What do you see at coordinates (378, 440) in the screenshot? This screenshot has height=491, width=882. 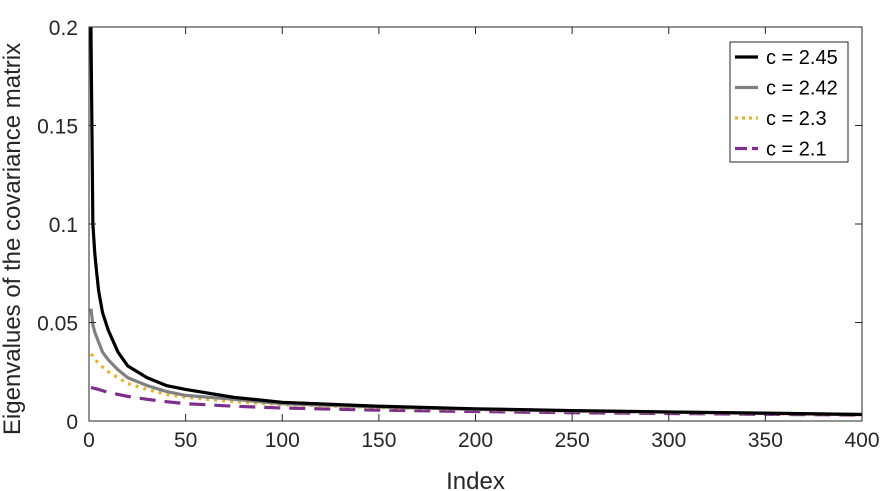 I see `x-tick-label: 150` at bounding box center [378, 440].